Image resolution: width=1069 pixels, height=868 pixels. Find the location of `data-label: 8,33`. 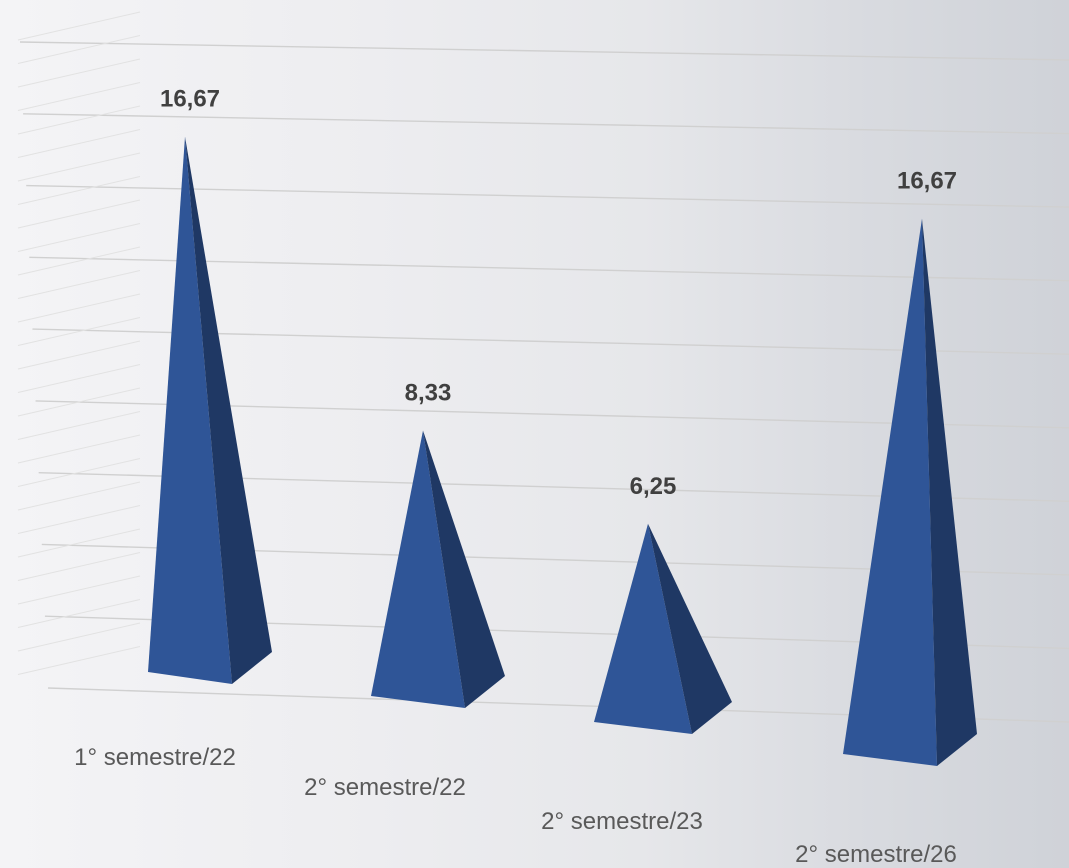

data-label: 8,33 is located at coordinates (428, 392).